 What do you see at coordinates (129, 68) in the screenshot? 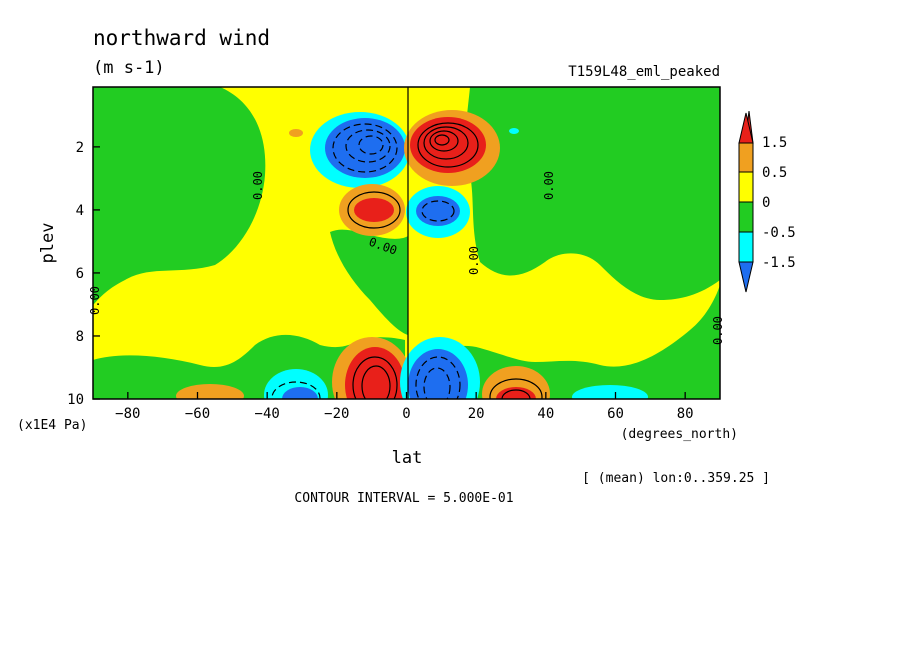
I see `units-label: (m s-1)` at bounding box center [129, 68].